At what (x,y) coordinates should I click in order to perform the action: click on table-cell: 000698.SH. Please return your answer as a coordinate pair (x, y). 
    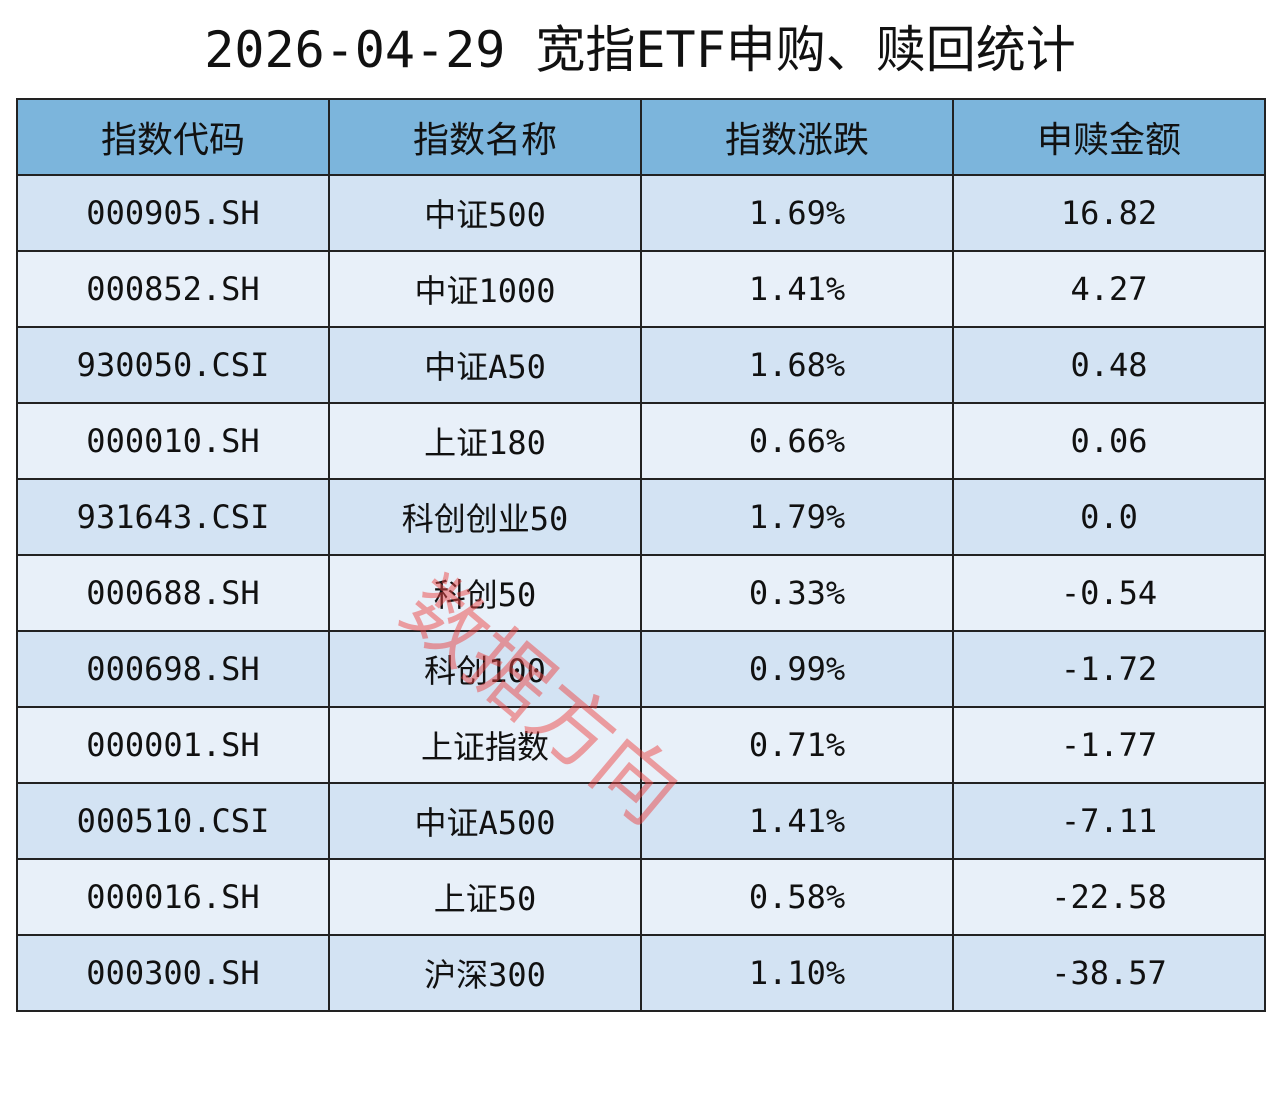
    Looking at the image, I should click on (173, 669).